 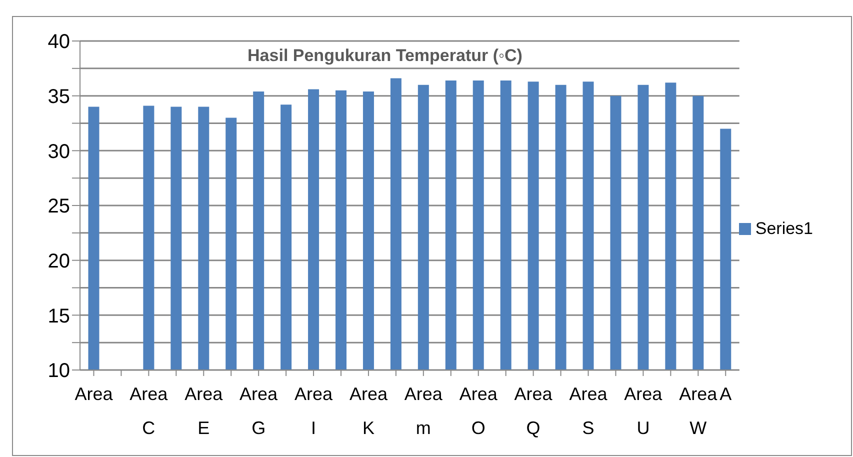 What do you see at coordinates (424, 411) in the screenshot?
I see `x-tick-label: Area m` at bounding box center [424, 411].